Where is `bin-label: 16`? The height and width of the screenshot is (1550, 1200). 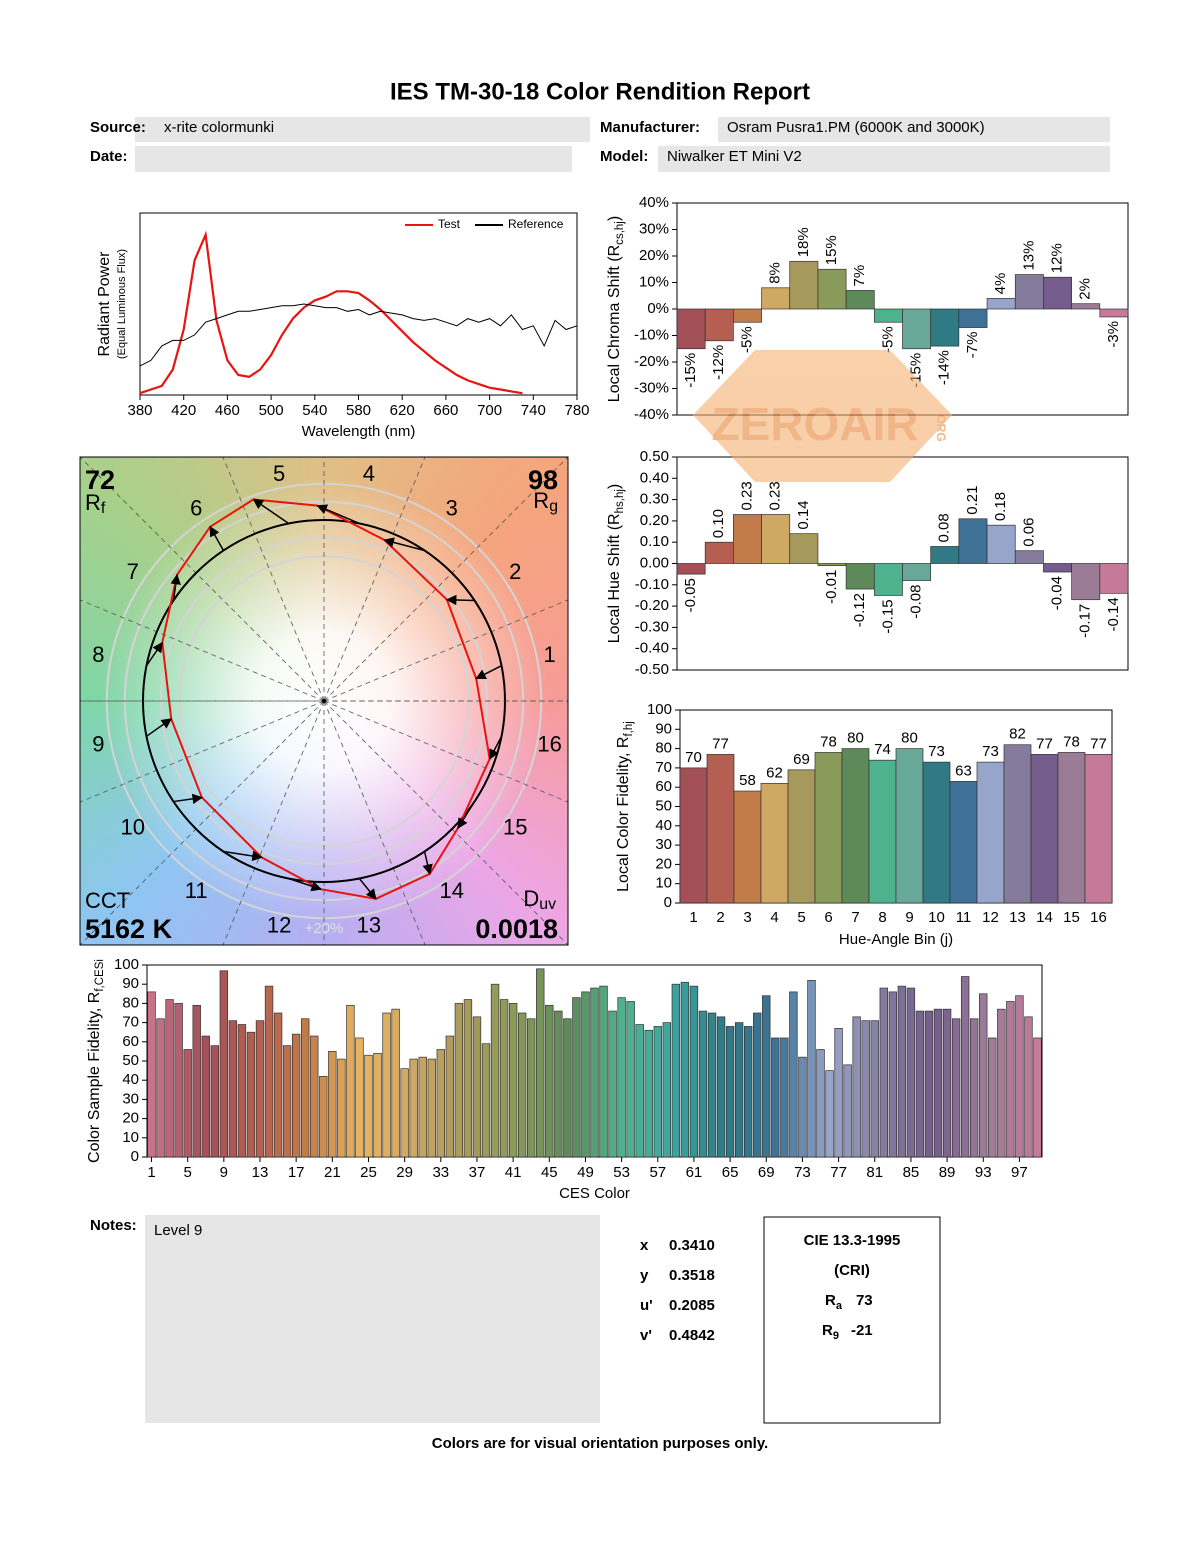 bin-label: 16 is located at coordinates (549, 744).